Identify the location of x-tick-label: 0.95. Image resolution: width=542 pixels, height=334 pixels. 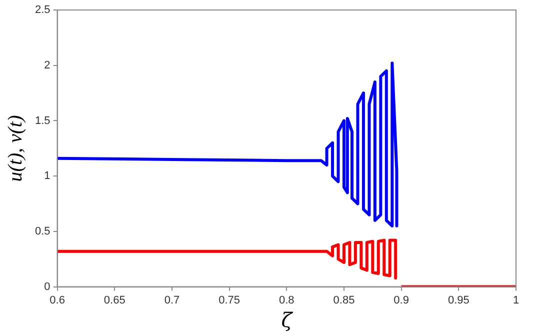
(459, 300).